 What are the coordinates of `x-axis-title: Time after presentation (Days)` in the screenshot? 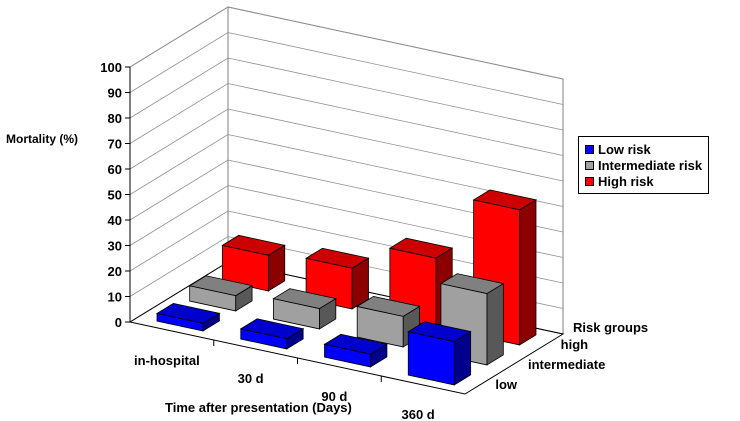 It's located at (258, 407).